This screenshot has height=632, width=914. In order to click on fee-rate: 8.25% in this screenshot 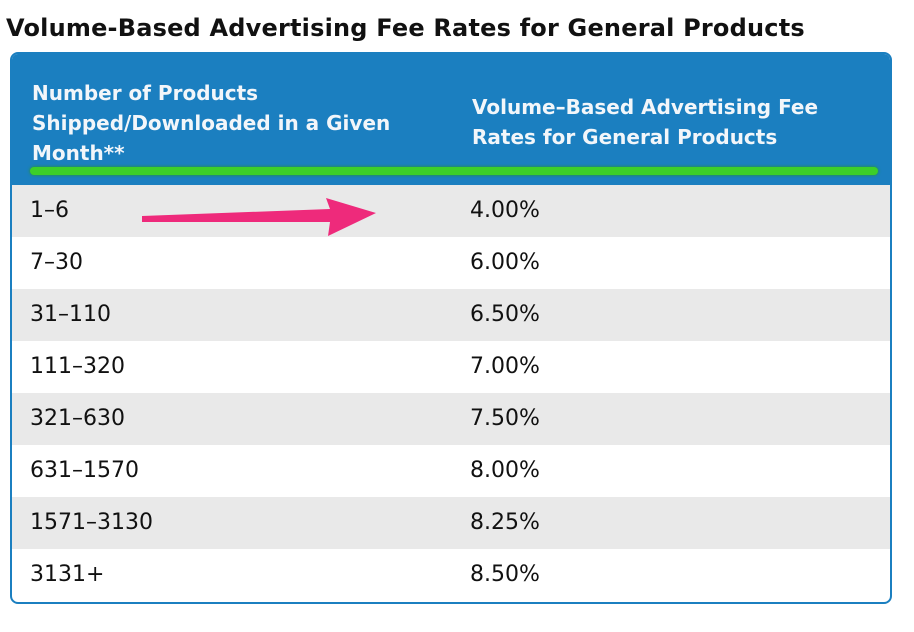, I will do `click(505, 522)`.